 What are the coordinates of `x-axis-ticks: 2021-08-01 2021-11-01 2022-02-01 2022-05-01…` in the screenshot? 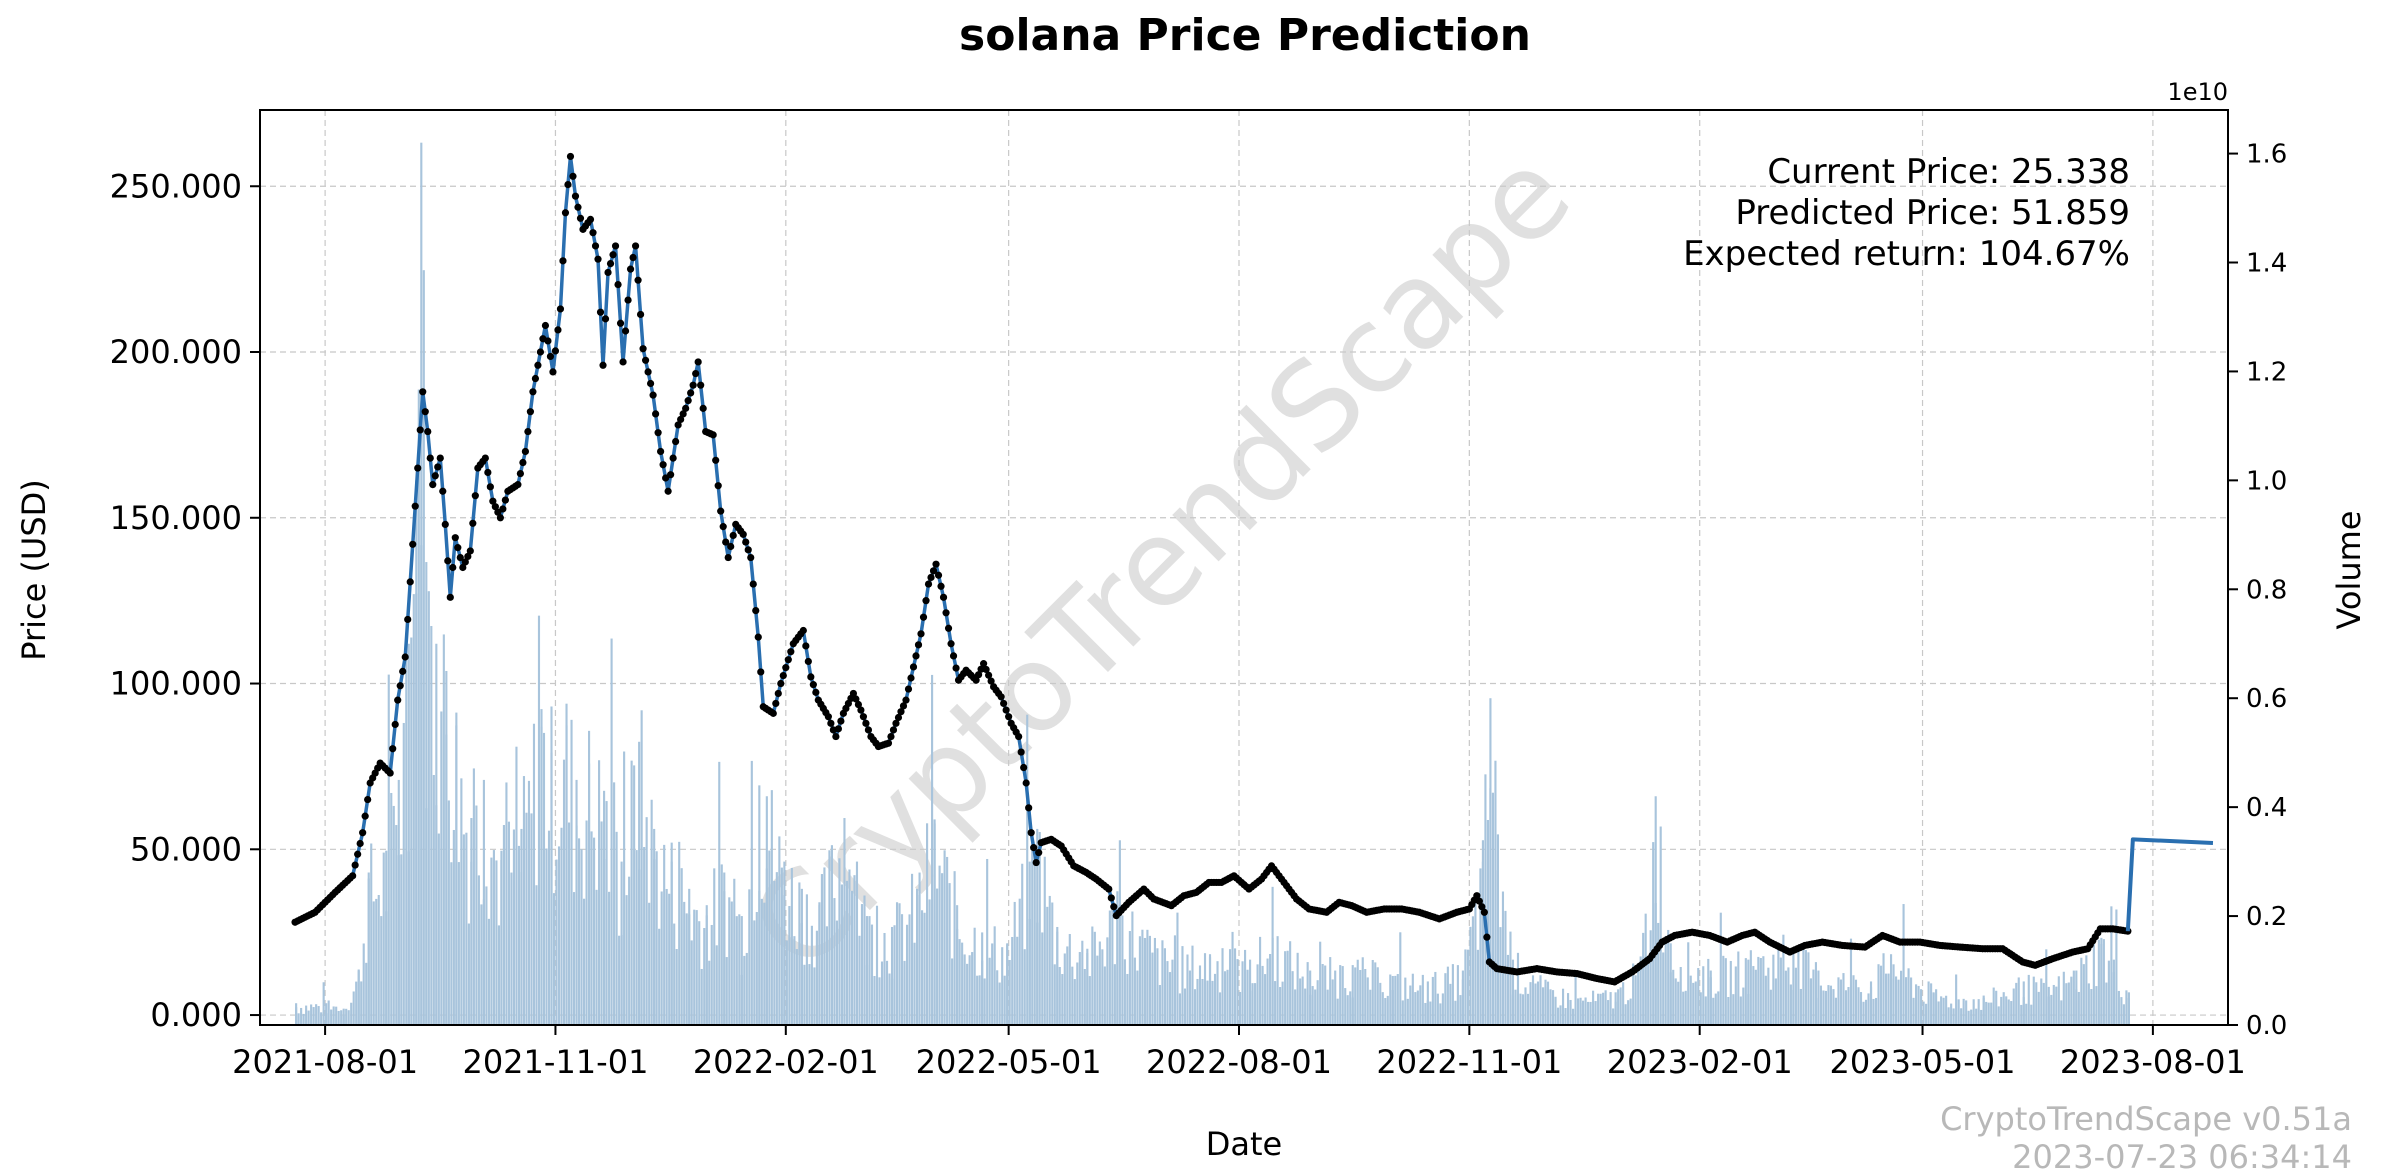 It's located at (1239, 1053).